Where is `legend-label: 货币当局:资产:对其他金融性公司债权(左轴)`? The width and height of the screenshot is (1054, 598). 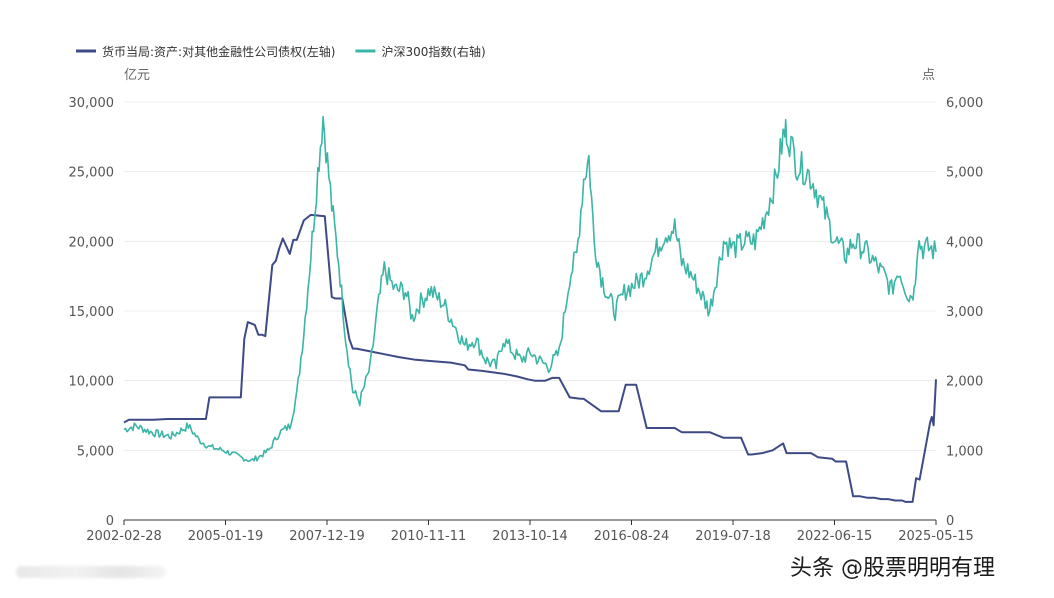
legend-label: 货币当局:资产:对其他金融性公司债权(左轴) is located at coordinates (218, 51).